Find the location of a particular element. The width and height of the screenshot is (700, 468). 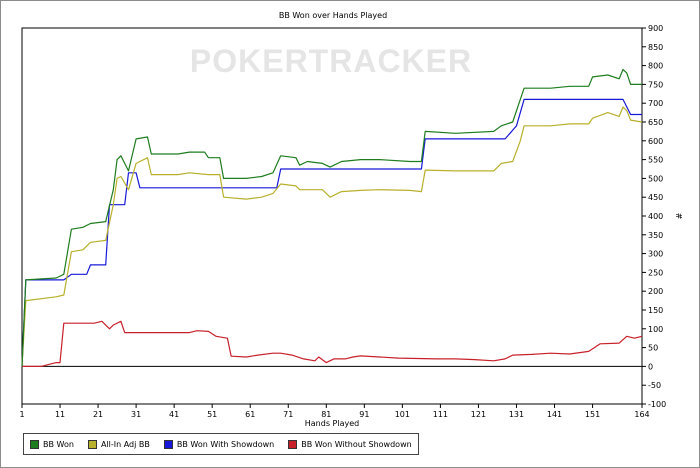

x-tick-label: 164 is located at coordinates (641, 414).